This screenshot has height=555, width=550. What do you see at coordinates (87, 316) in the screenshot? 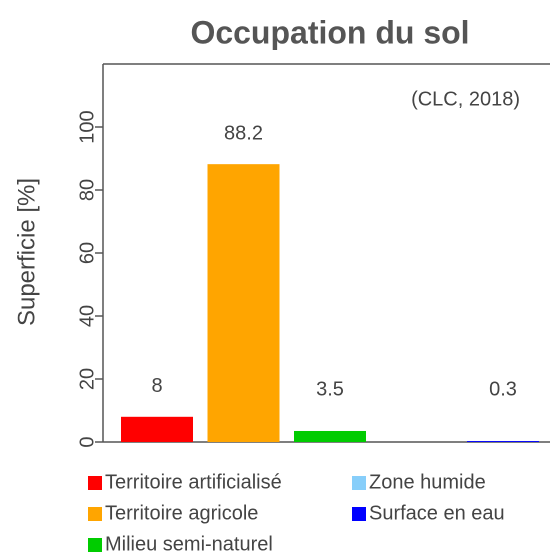
I see `y-tick-label: 40` at bounding box center [87, 316].